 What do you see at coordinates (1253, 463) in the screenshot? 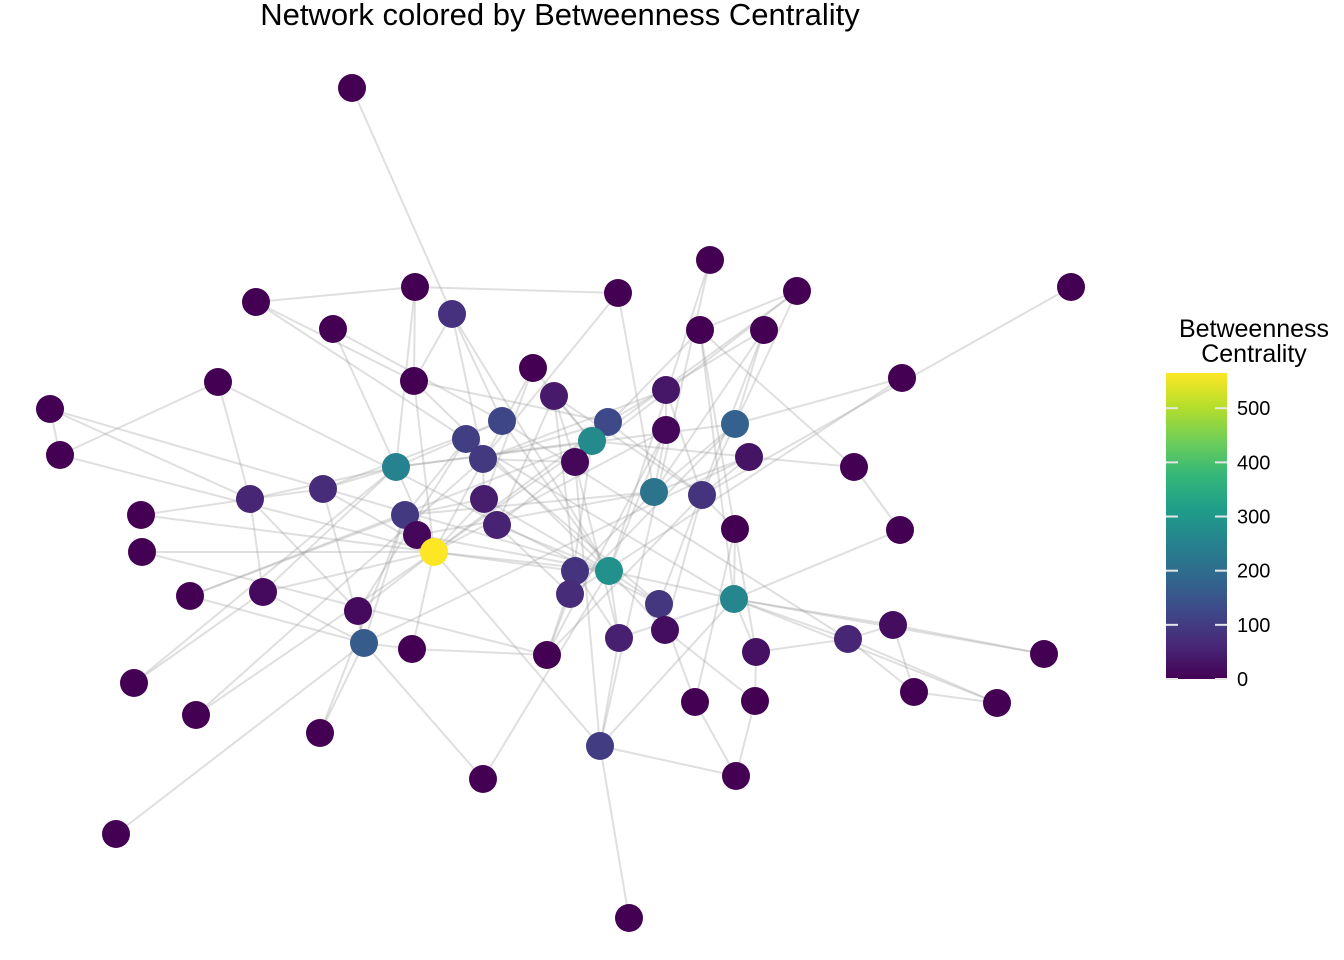
I see `colorbar-tick-label: 400` at bounding box center [1253, 463].